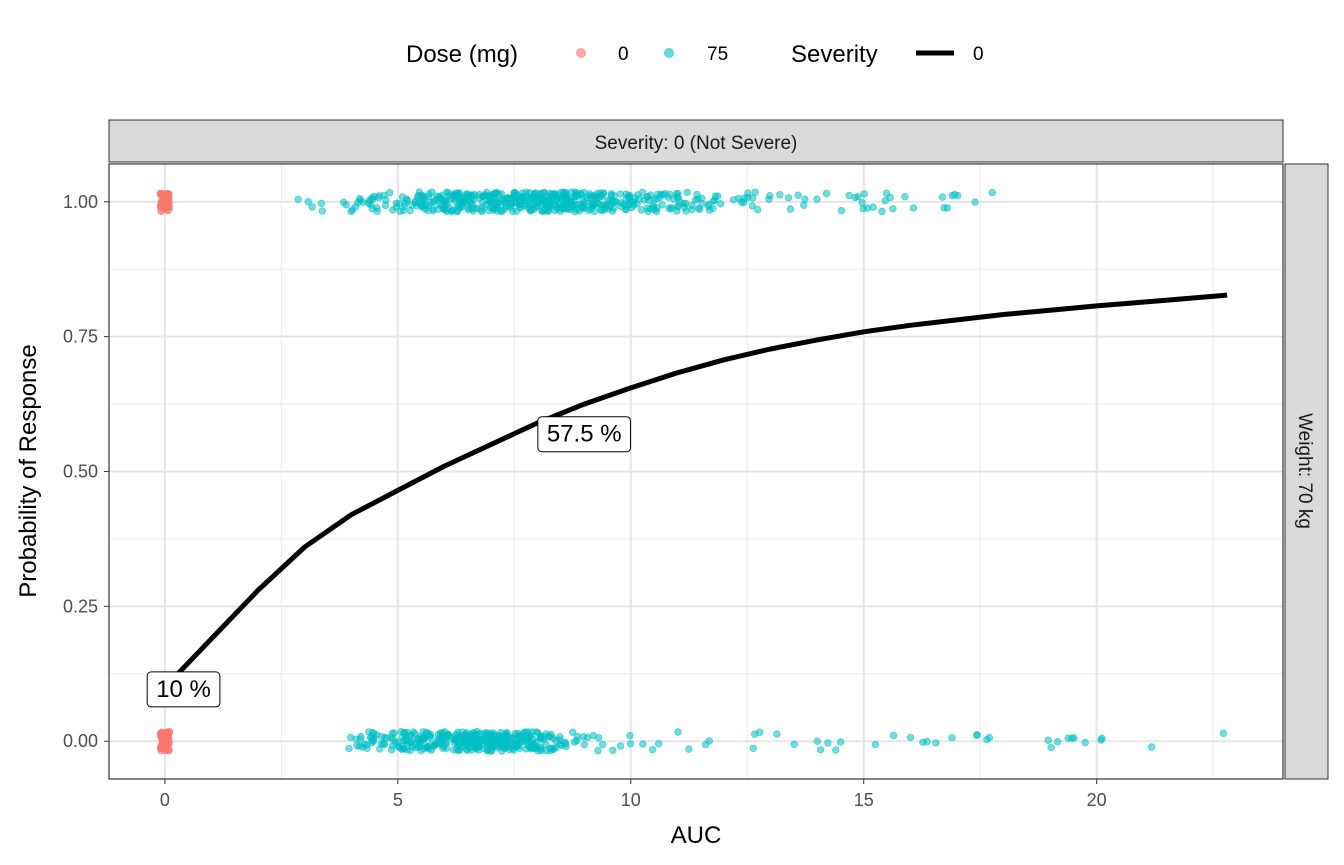  I want to click on x-tick-label: 0, so click(165, 800).